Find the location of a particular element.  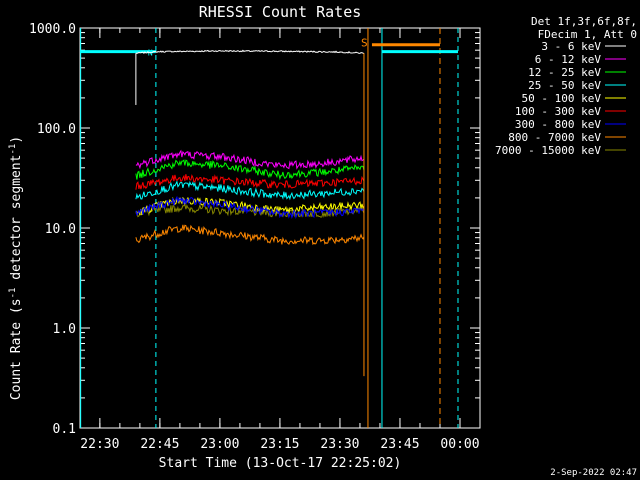

x-tick-label: 23:30 is located at coordinates (339, 444).